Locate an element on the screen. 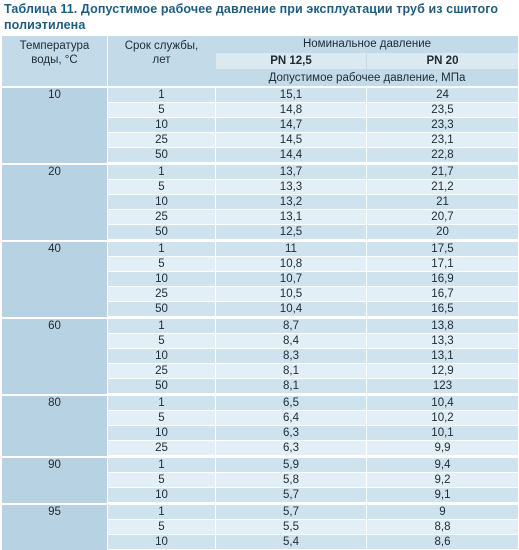  table-row: 5 5,8 9,2 is located at coordinates (312, 480).